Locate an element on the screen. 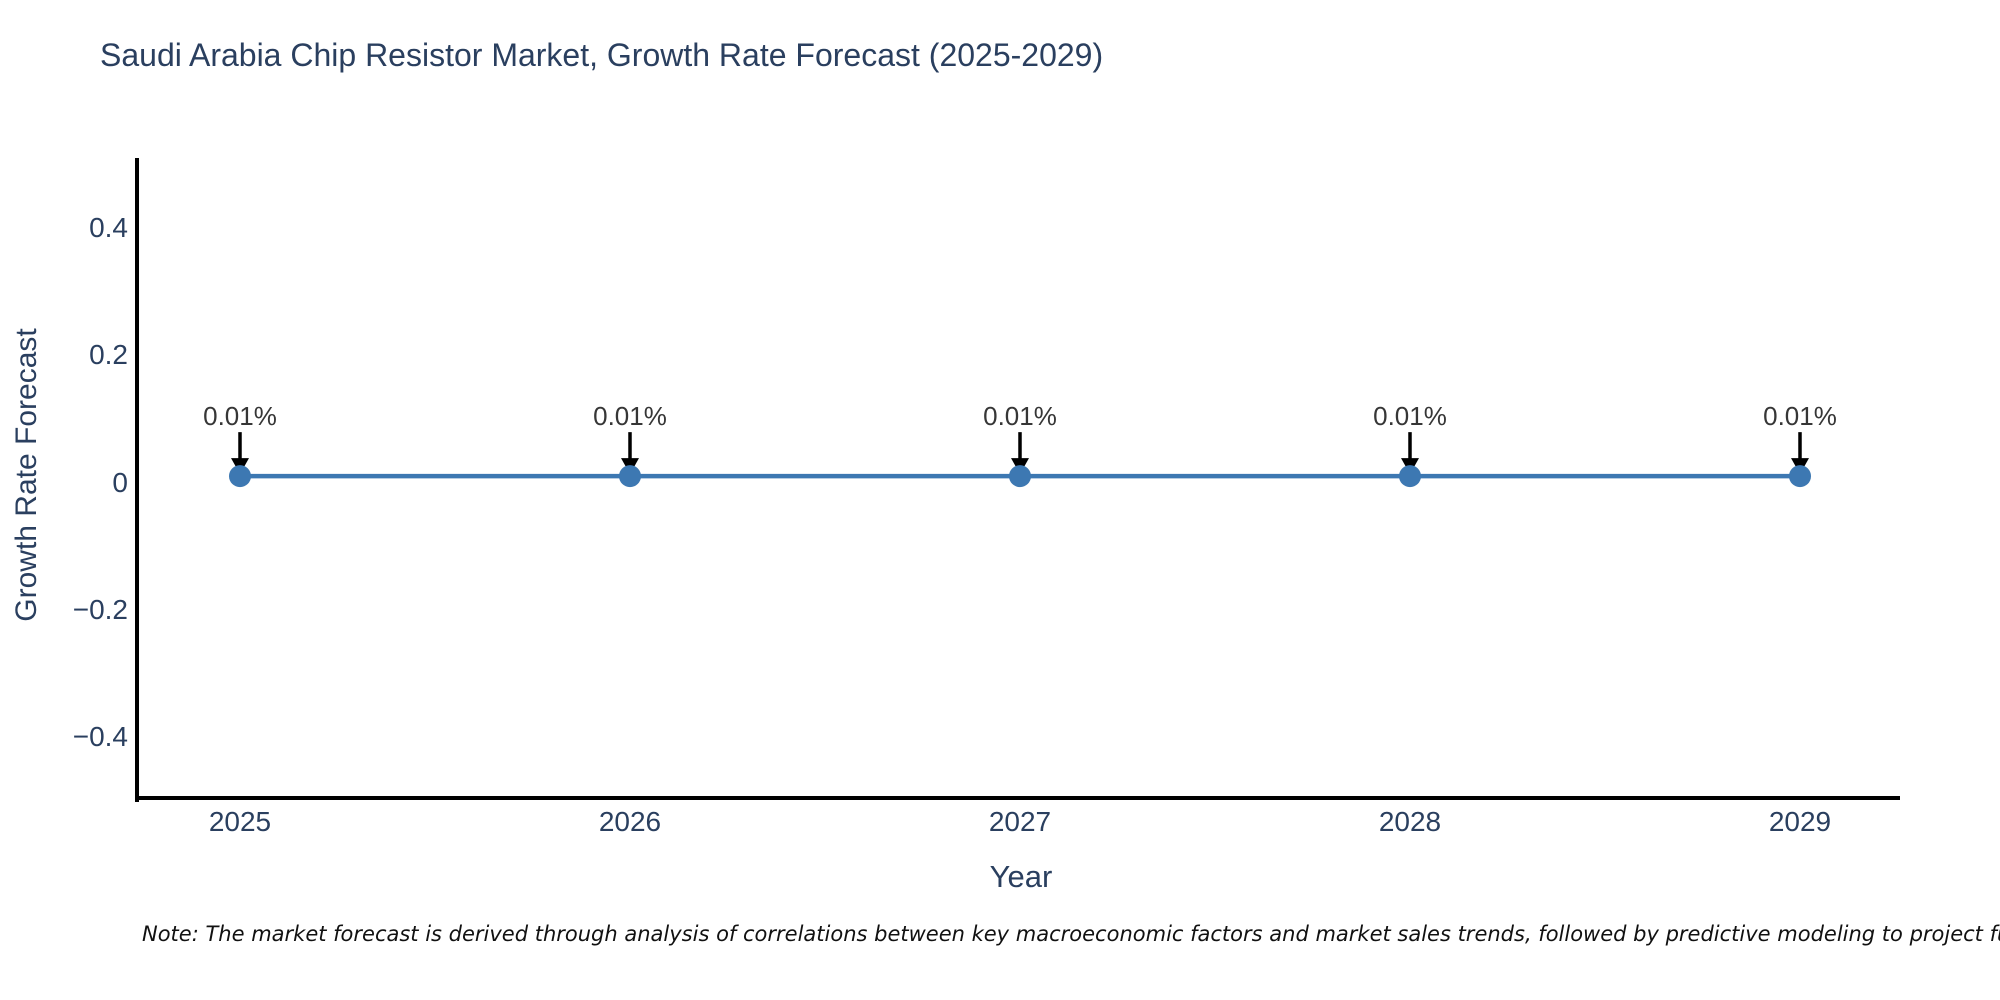  y-tick-label: 0.4 is located at coordinates (108, 228).